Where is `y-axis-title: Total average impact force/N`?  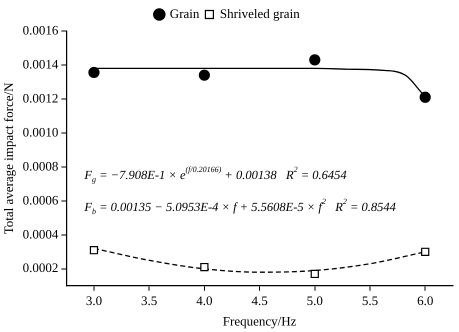 y-axis-title: Total average impact force/N is located at coordinates (8, 158).